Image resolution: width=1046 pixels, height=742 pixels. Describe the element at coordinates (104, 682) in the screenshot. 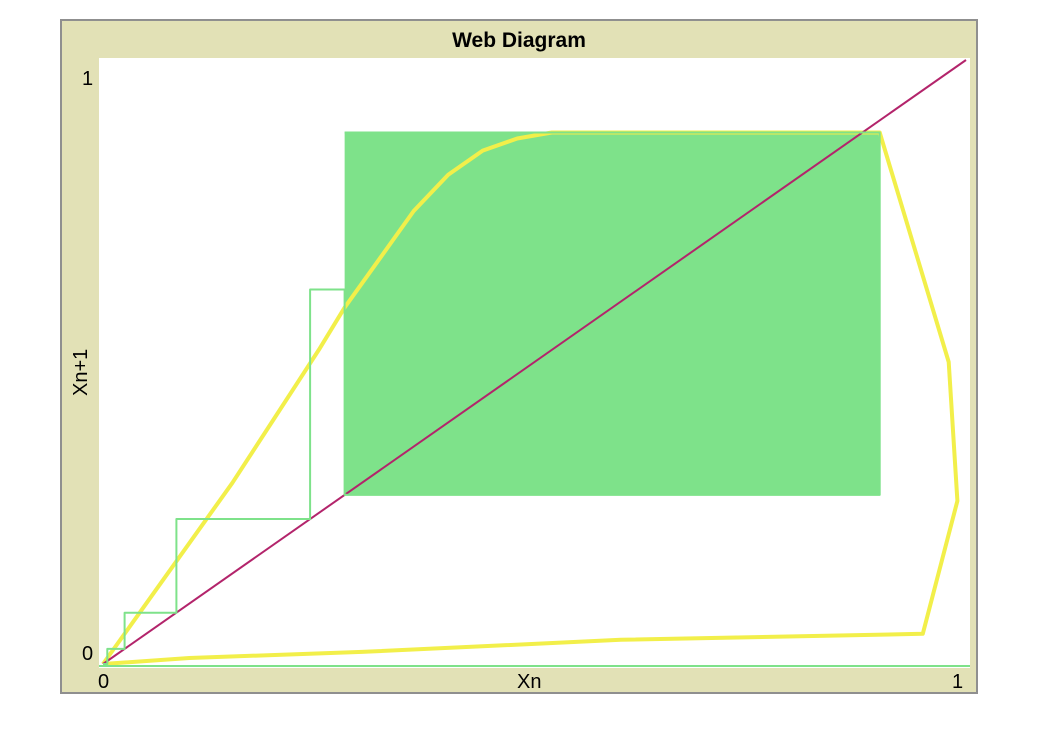

I see `x-tick-min: 0` at that location.